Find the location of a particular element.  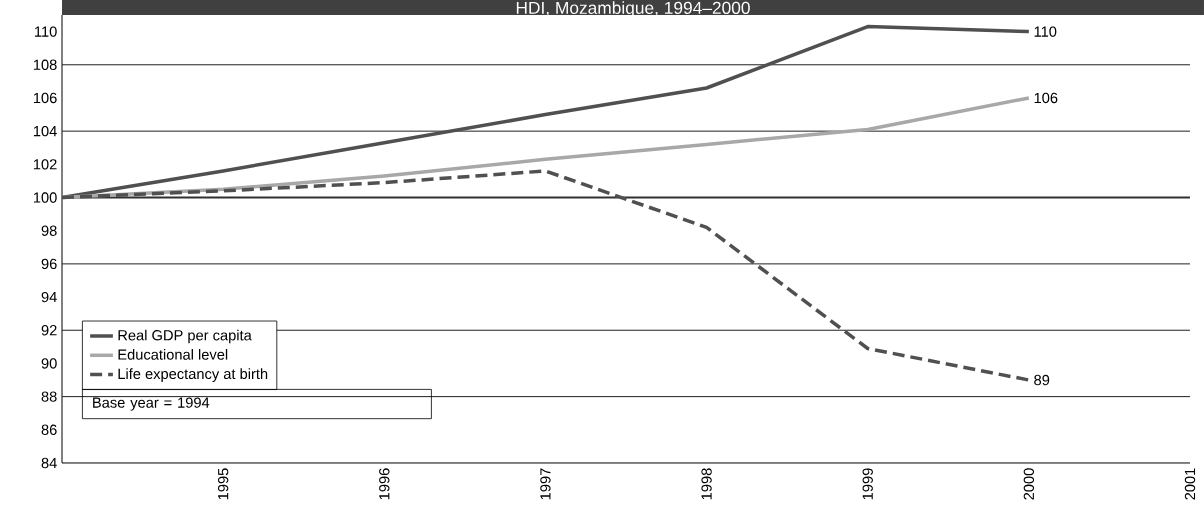

y-tick-label: 104 is located at coordinates (45, 131).